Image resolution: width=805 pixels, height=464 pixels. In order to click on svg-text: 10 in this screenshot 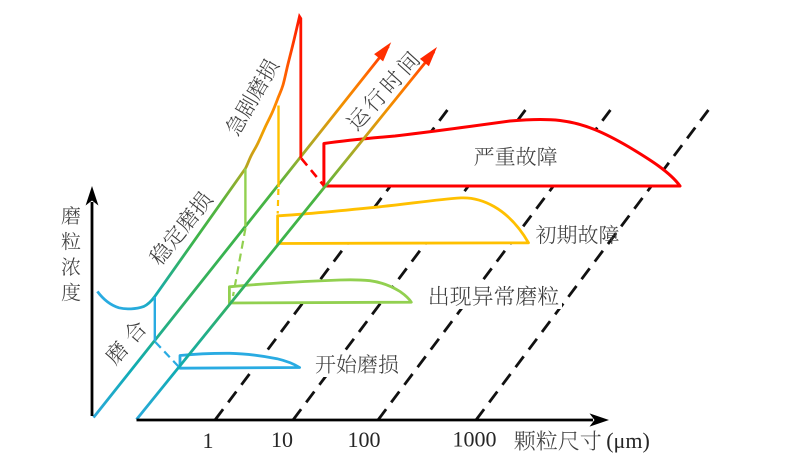, I will do `click(282, 439)`.